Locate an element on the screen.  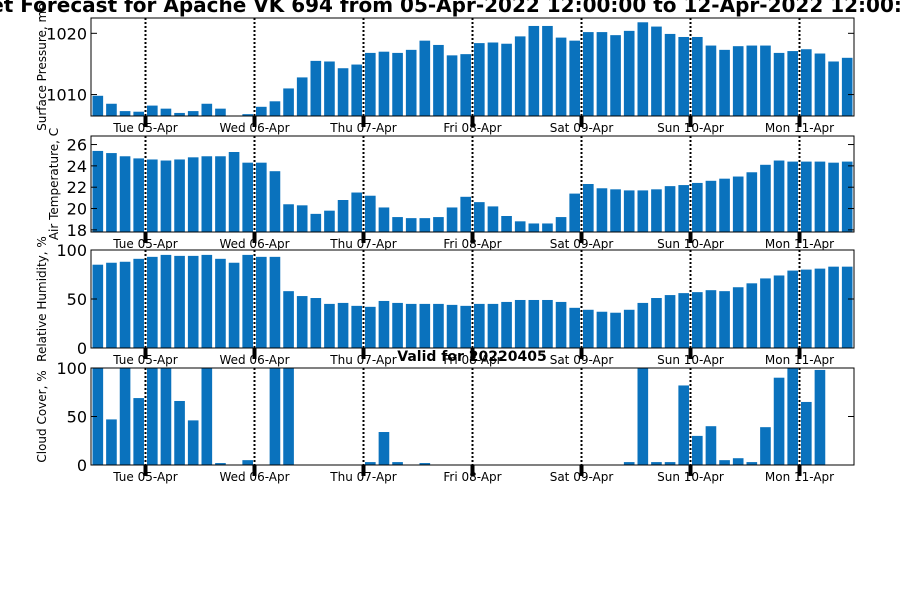
y-tick-label: 100 is located at coordinates (71, 368).